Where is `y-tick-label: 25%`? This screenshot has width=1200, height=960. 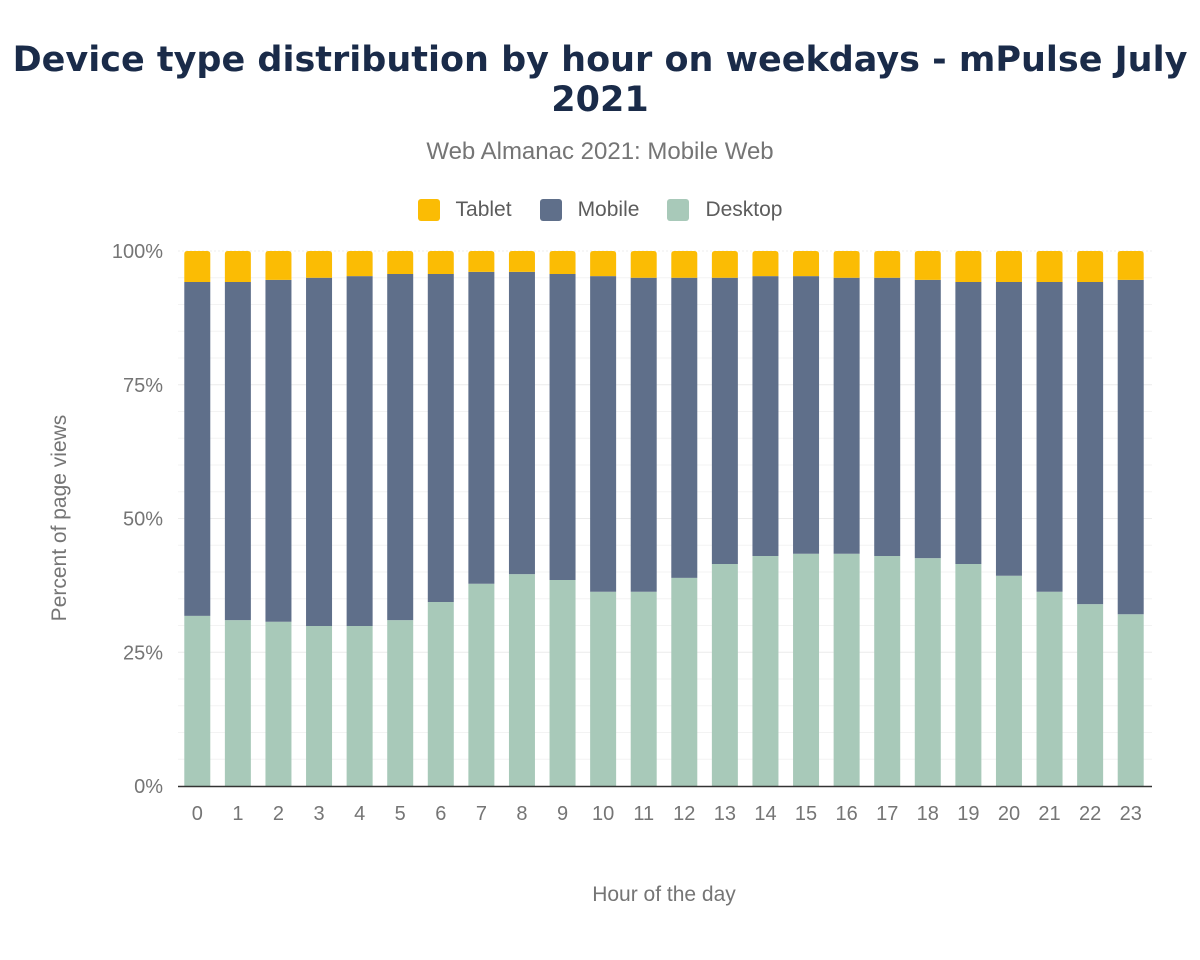
y-tick-label: 25% is located at coordinates (143, 653).